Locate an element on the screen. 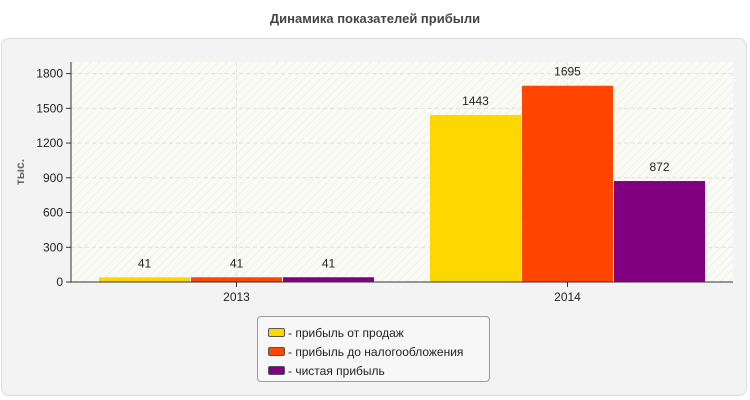 The height and width of the screenshot is (400, 750). legend-label: - прибыль до налогообложения is located at coordinates (376, 351).